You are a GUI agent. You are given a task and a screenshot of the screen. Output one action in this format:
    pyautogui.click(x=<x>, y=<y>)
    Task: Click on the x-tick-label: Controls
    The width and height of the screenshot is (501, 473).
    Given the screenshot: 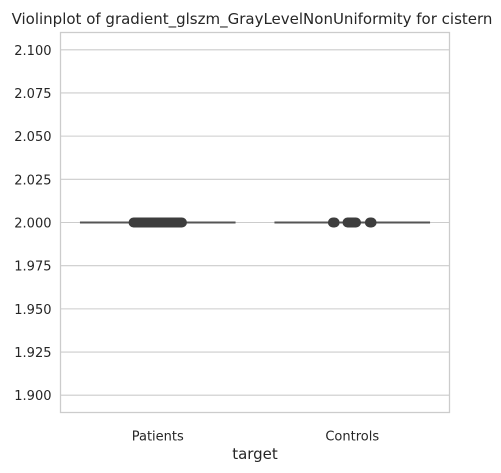 What is the action you would take?
    pyautogui.click(x=352, y=437)
    